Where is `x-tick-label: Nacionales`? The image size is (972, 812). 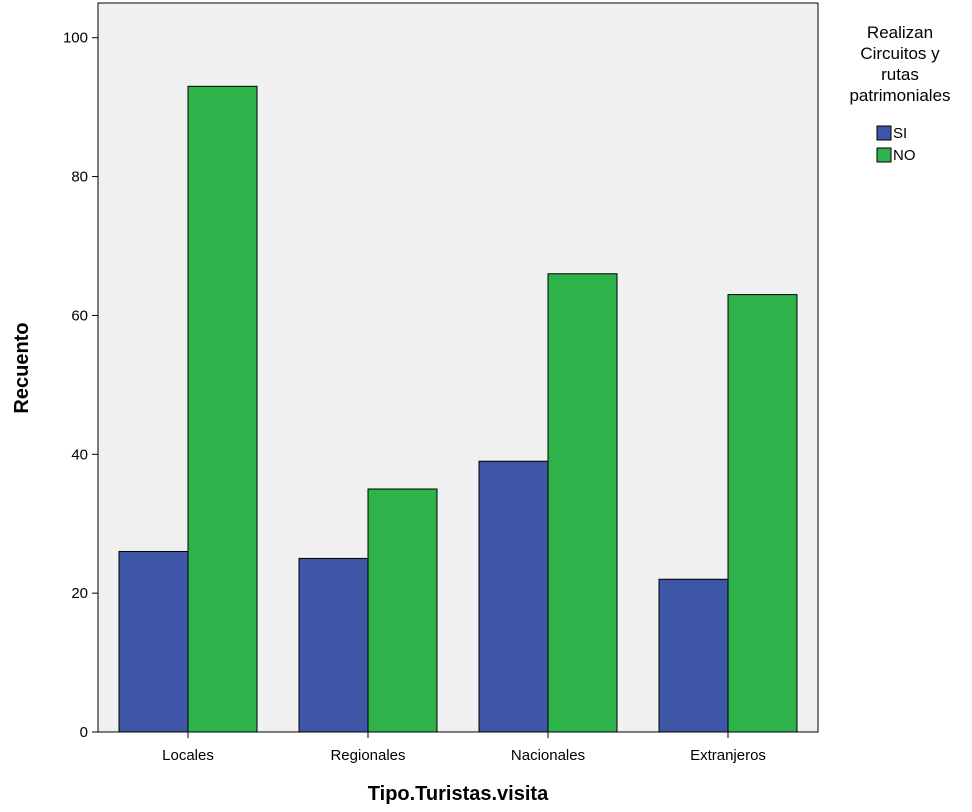 x-tick-label: Nacionales is located at coordinates (548, 755).